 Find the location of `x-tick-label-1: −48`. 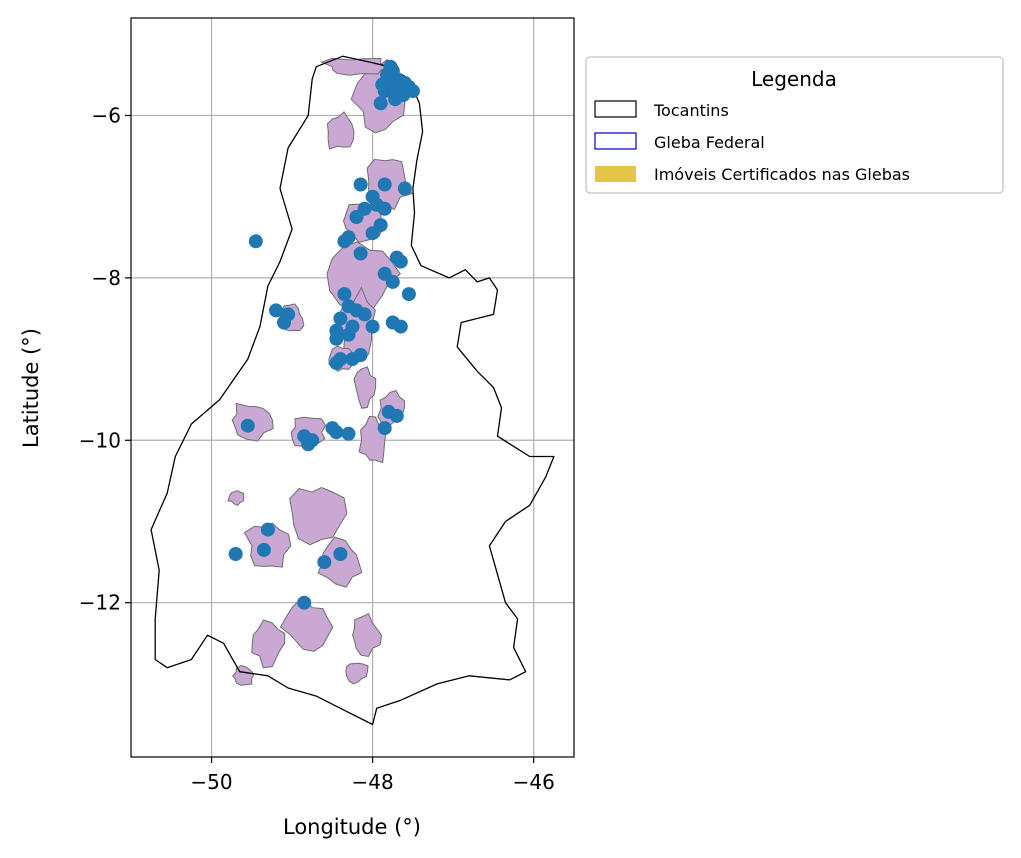

x-tick-label-1: −48 is located at coordinates (373, 782).